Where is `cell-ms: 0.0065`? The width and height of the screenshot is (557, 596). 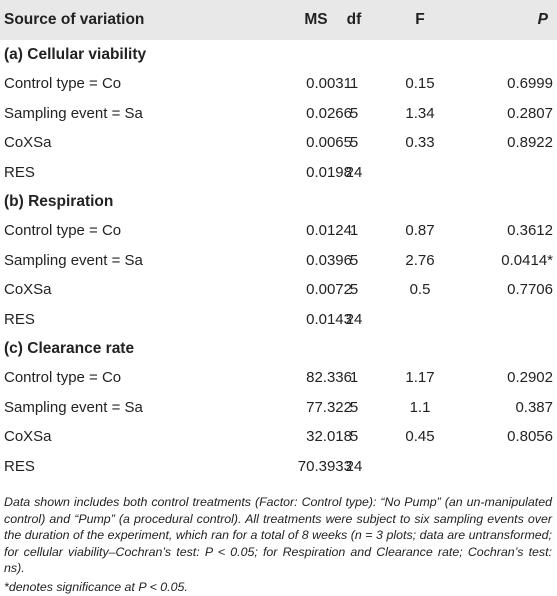
cell-ms: 0.0065 is located at coordinates (329, 143).